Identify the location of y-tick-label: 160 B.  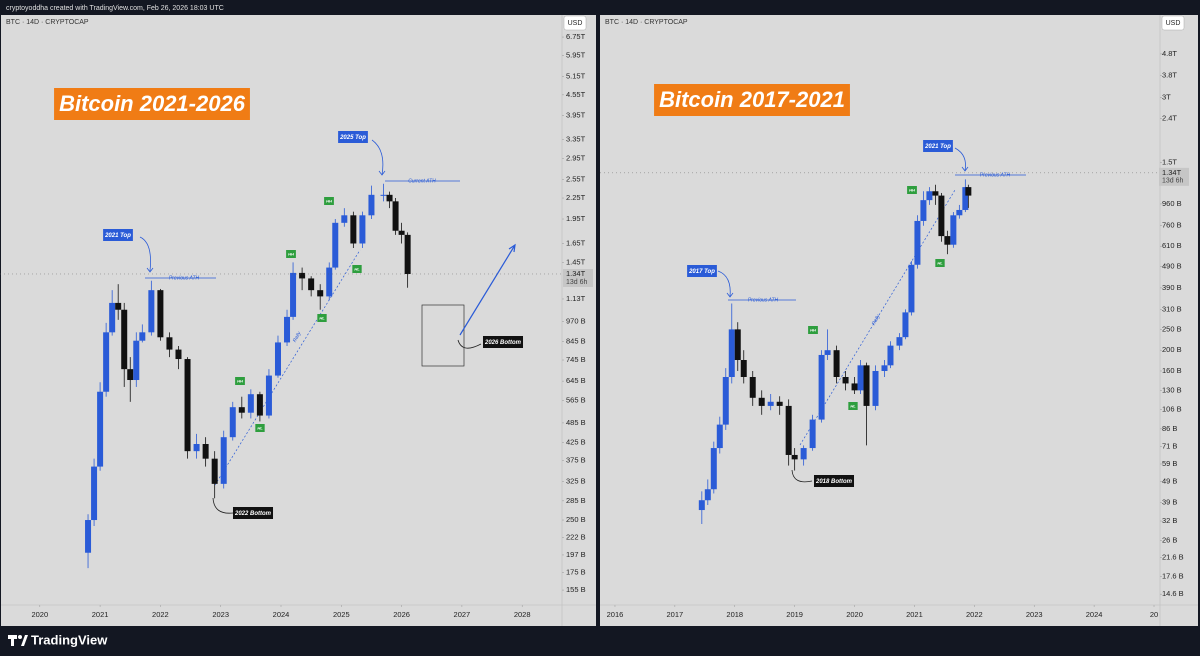
(1172, 370).